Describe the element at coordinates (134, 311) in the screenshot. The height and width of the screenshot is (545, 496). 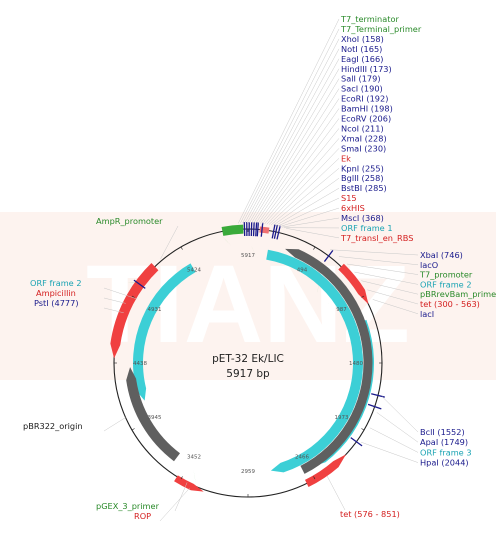
I see `ampicillin-arc` at that location.